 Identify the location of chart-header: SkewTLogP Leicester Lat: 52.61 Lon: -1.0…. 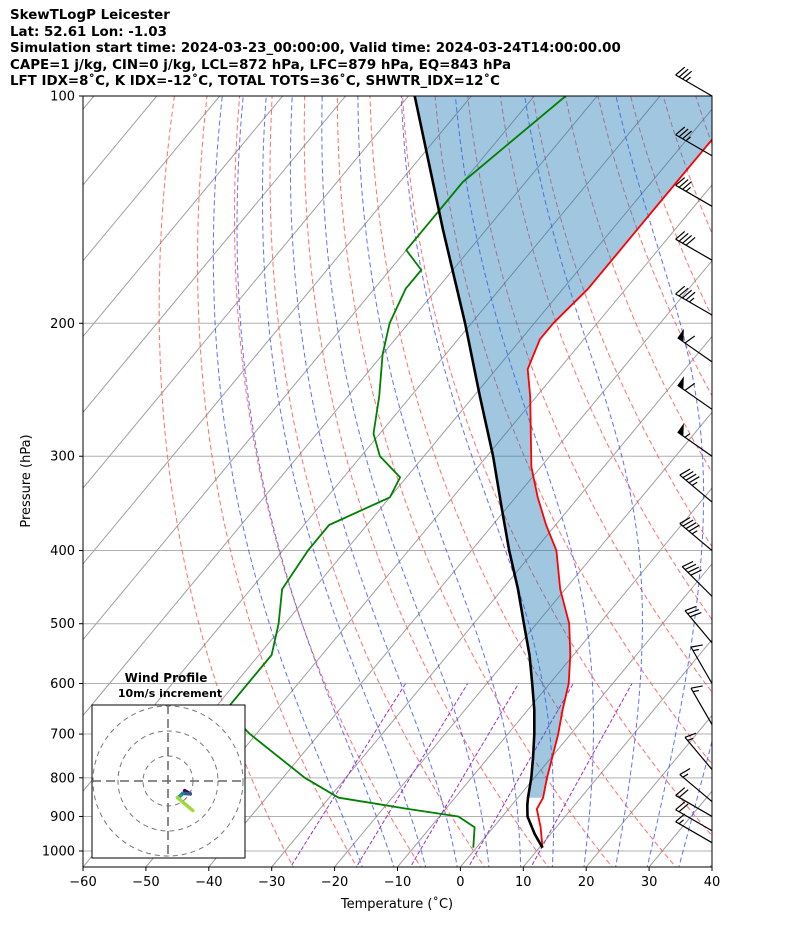
(315, 49).